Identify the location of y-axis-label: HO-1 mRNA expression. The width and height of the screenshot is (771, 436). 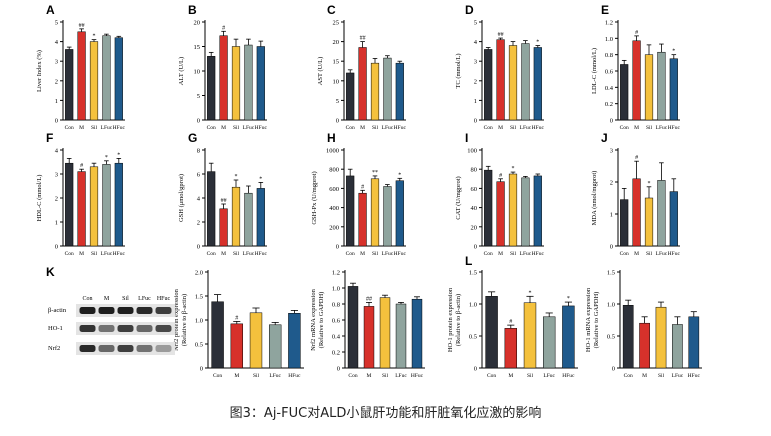
(588, 319).